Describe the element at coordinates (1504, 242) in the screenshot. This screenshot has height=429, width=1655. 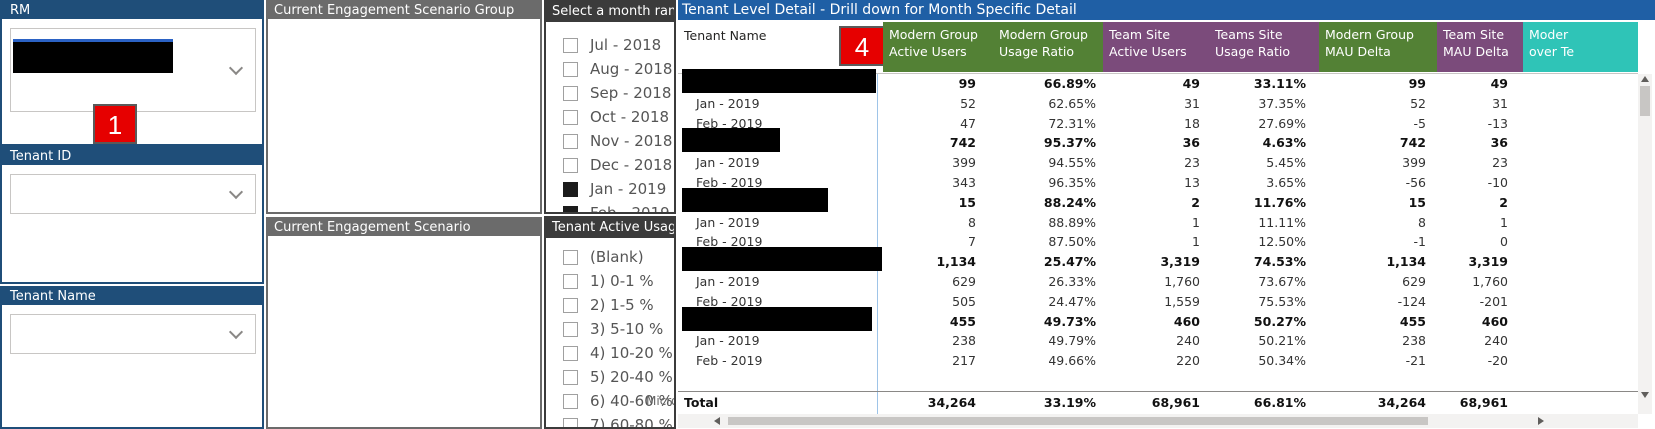
I see `table-cell: 0` at that location.